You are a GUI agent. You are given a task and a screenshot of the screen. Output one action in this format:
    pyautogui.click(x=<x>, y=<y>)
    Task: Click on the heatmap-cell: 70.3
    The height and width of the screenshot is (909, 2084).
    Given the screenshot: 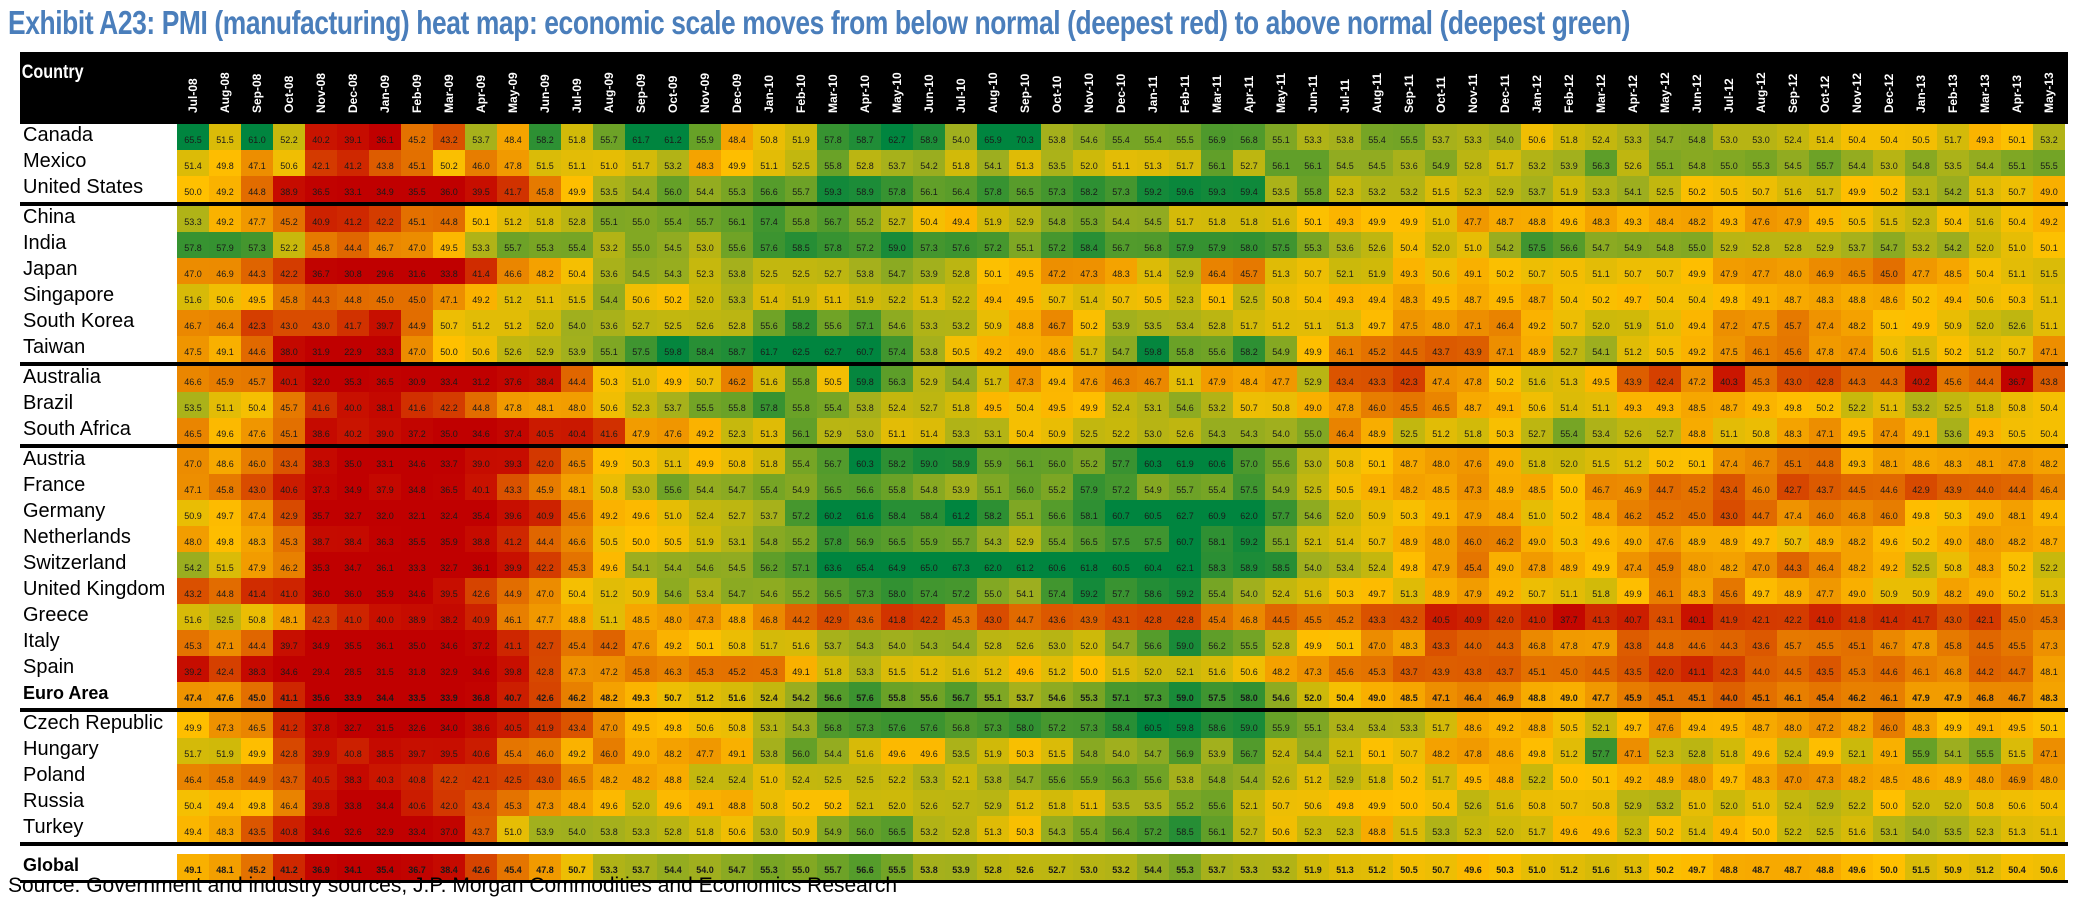 What is the action you would take?
    pyautogui.click(x=1025, y=137)
    